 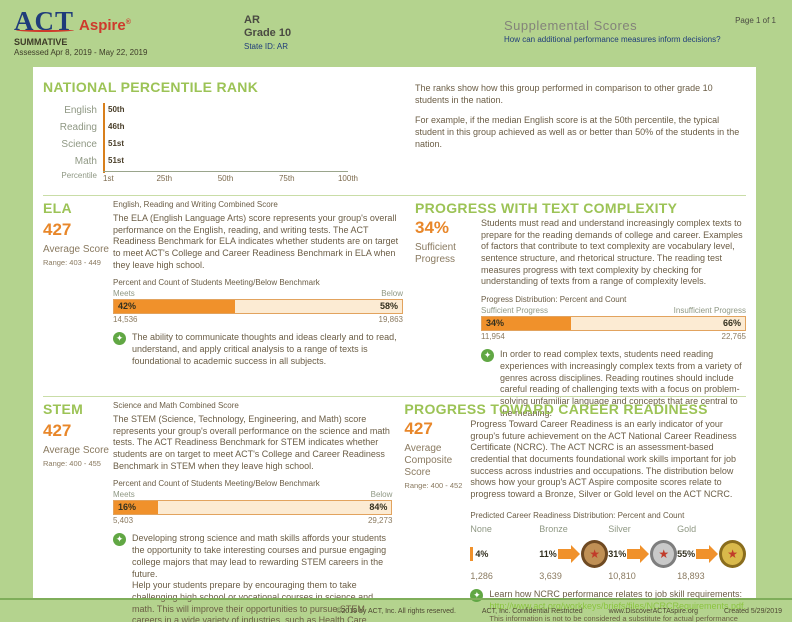 What do you see at coordinates (548, 553) in the screenshot?
I see `level-percent: 11%` at bounding box center [548, 553].